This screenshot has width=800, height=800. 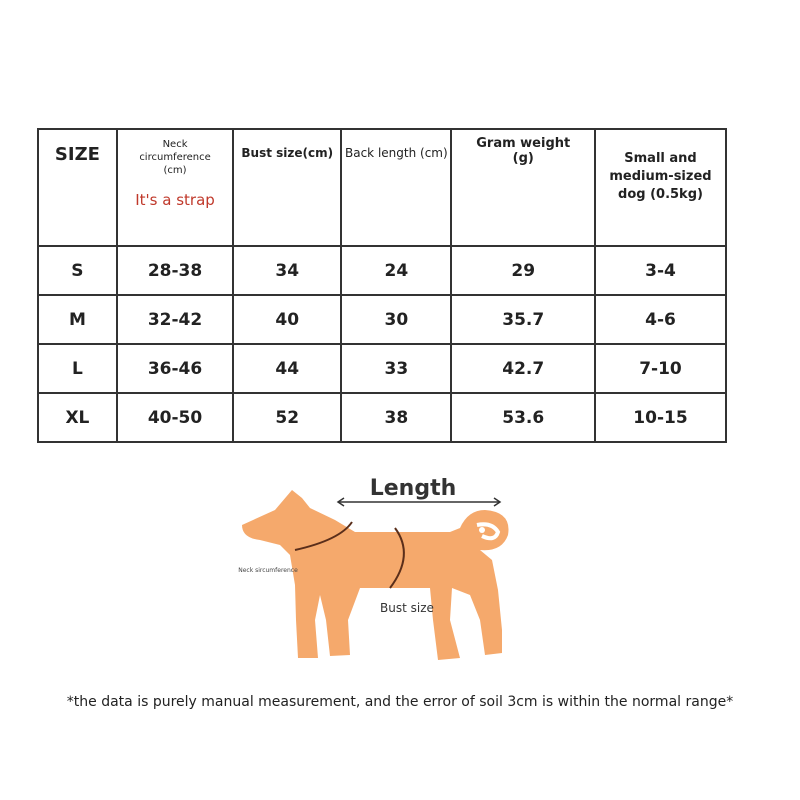 I want to click on table-row: M 32-42 40 30 35.7 4-6, so click(x=382, y=319).